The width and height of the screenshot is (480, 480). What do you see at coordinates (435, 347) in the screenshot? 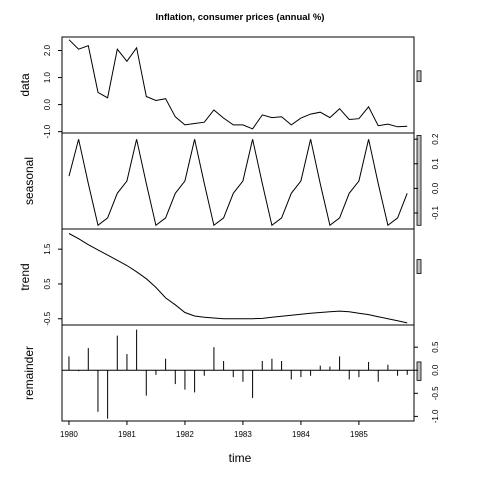
I see `y-tick-label-remainder: 0.5` at bounding box center [435, 347].